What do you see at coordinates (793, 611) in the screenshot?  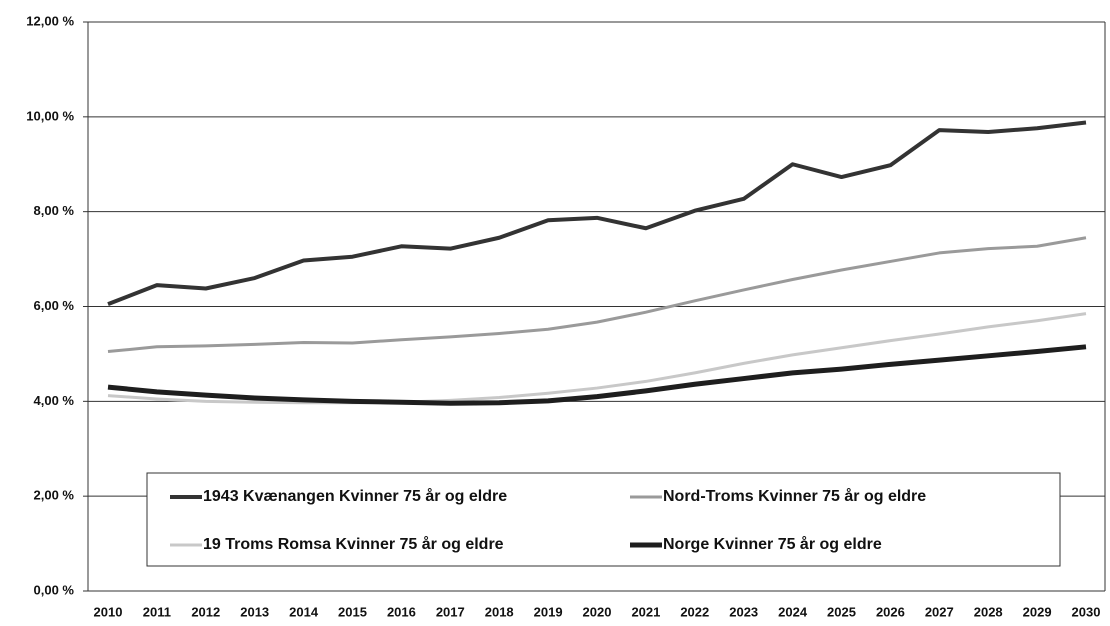 I see `x-tick-label: 2024` at bounding box center [793, 611].